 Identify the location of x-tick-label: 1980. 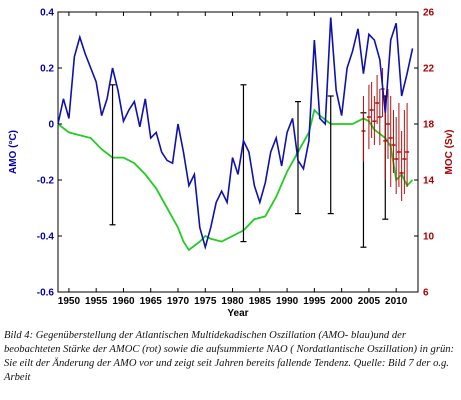
(232, 301).